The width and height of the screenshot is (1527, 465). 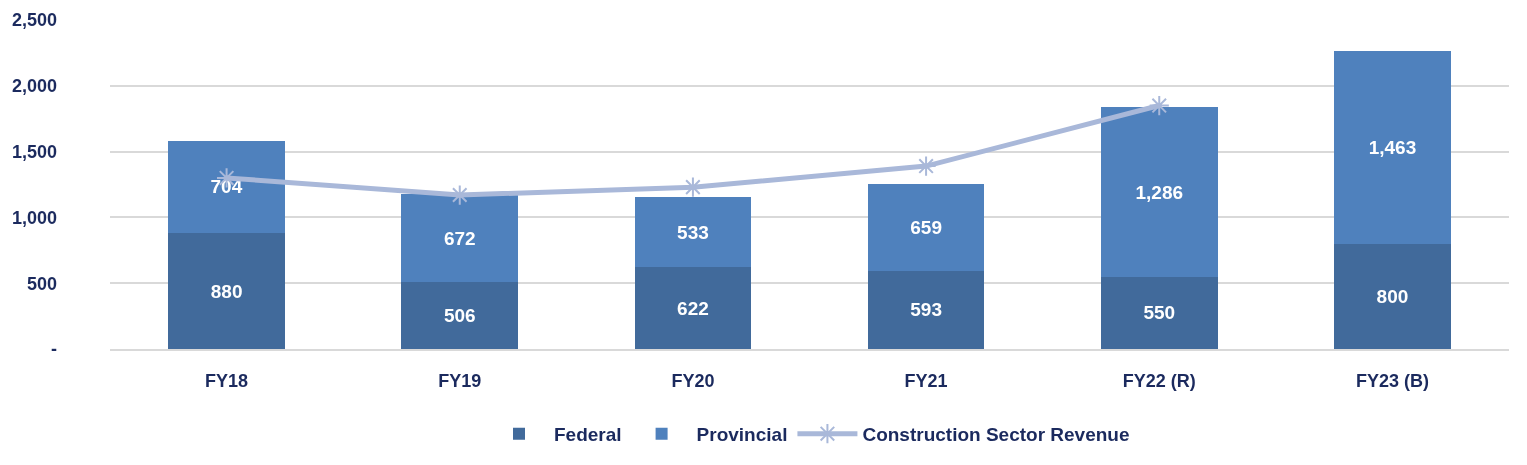 I want to click on legend-label: Provincial, so click(x=742, y=435).